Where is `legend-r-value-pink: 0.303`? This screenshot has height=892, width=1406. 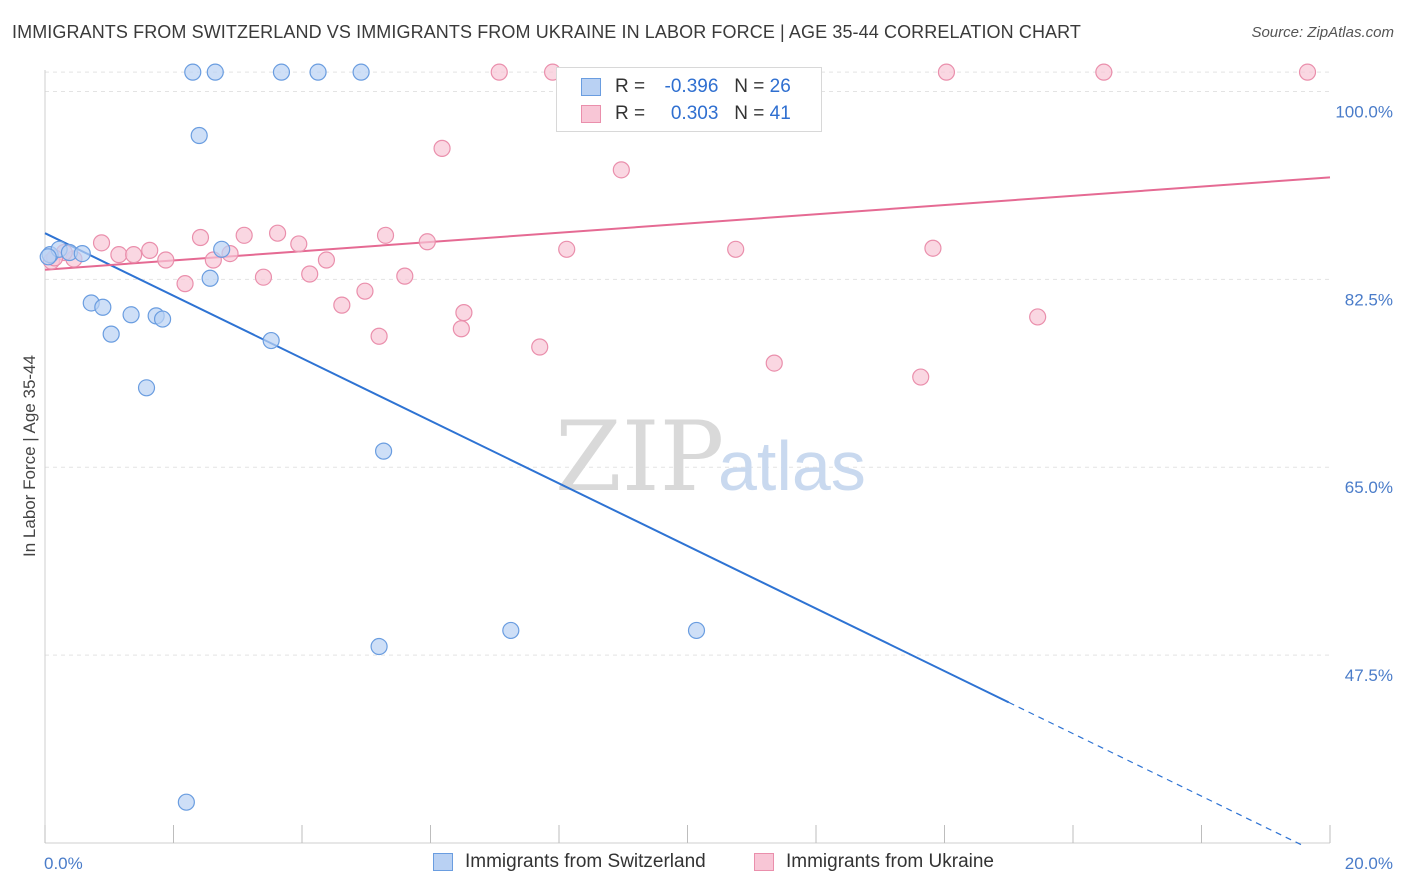
legend-r-value-pink: 0.303 is located at coordinates (694, 113).